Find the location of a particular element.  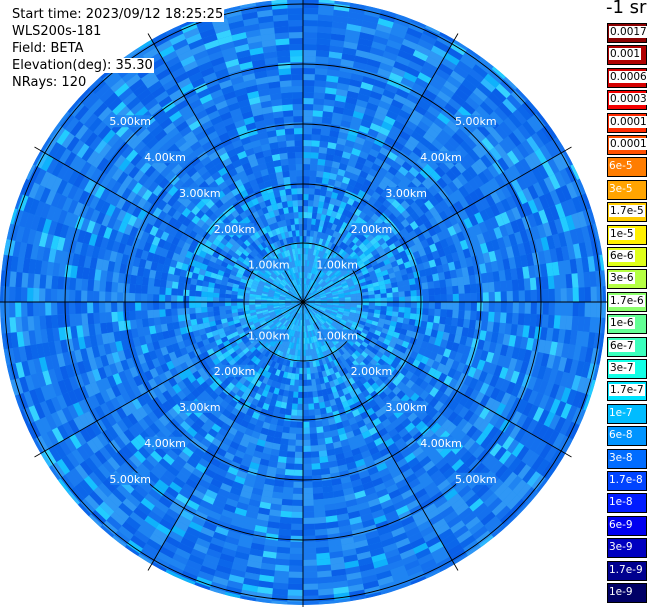

colorbar-label: 1.7e-7 is located at coordinates (627, 390).